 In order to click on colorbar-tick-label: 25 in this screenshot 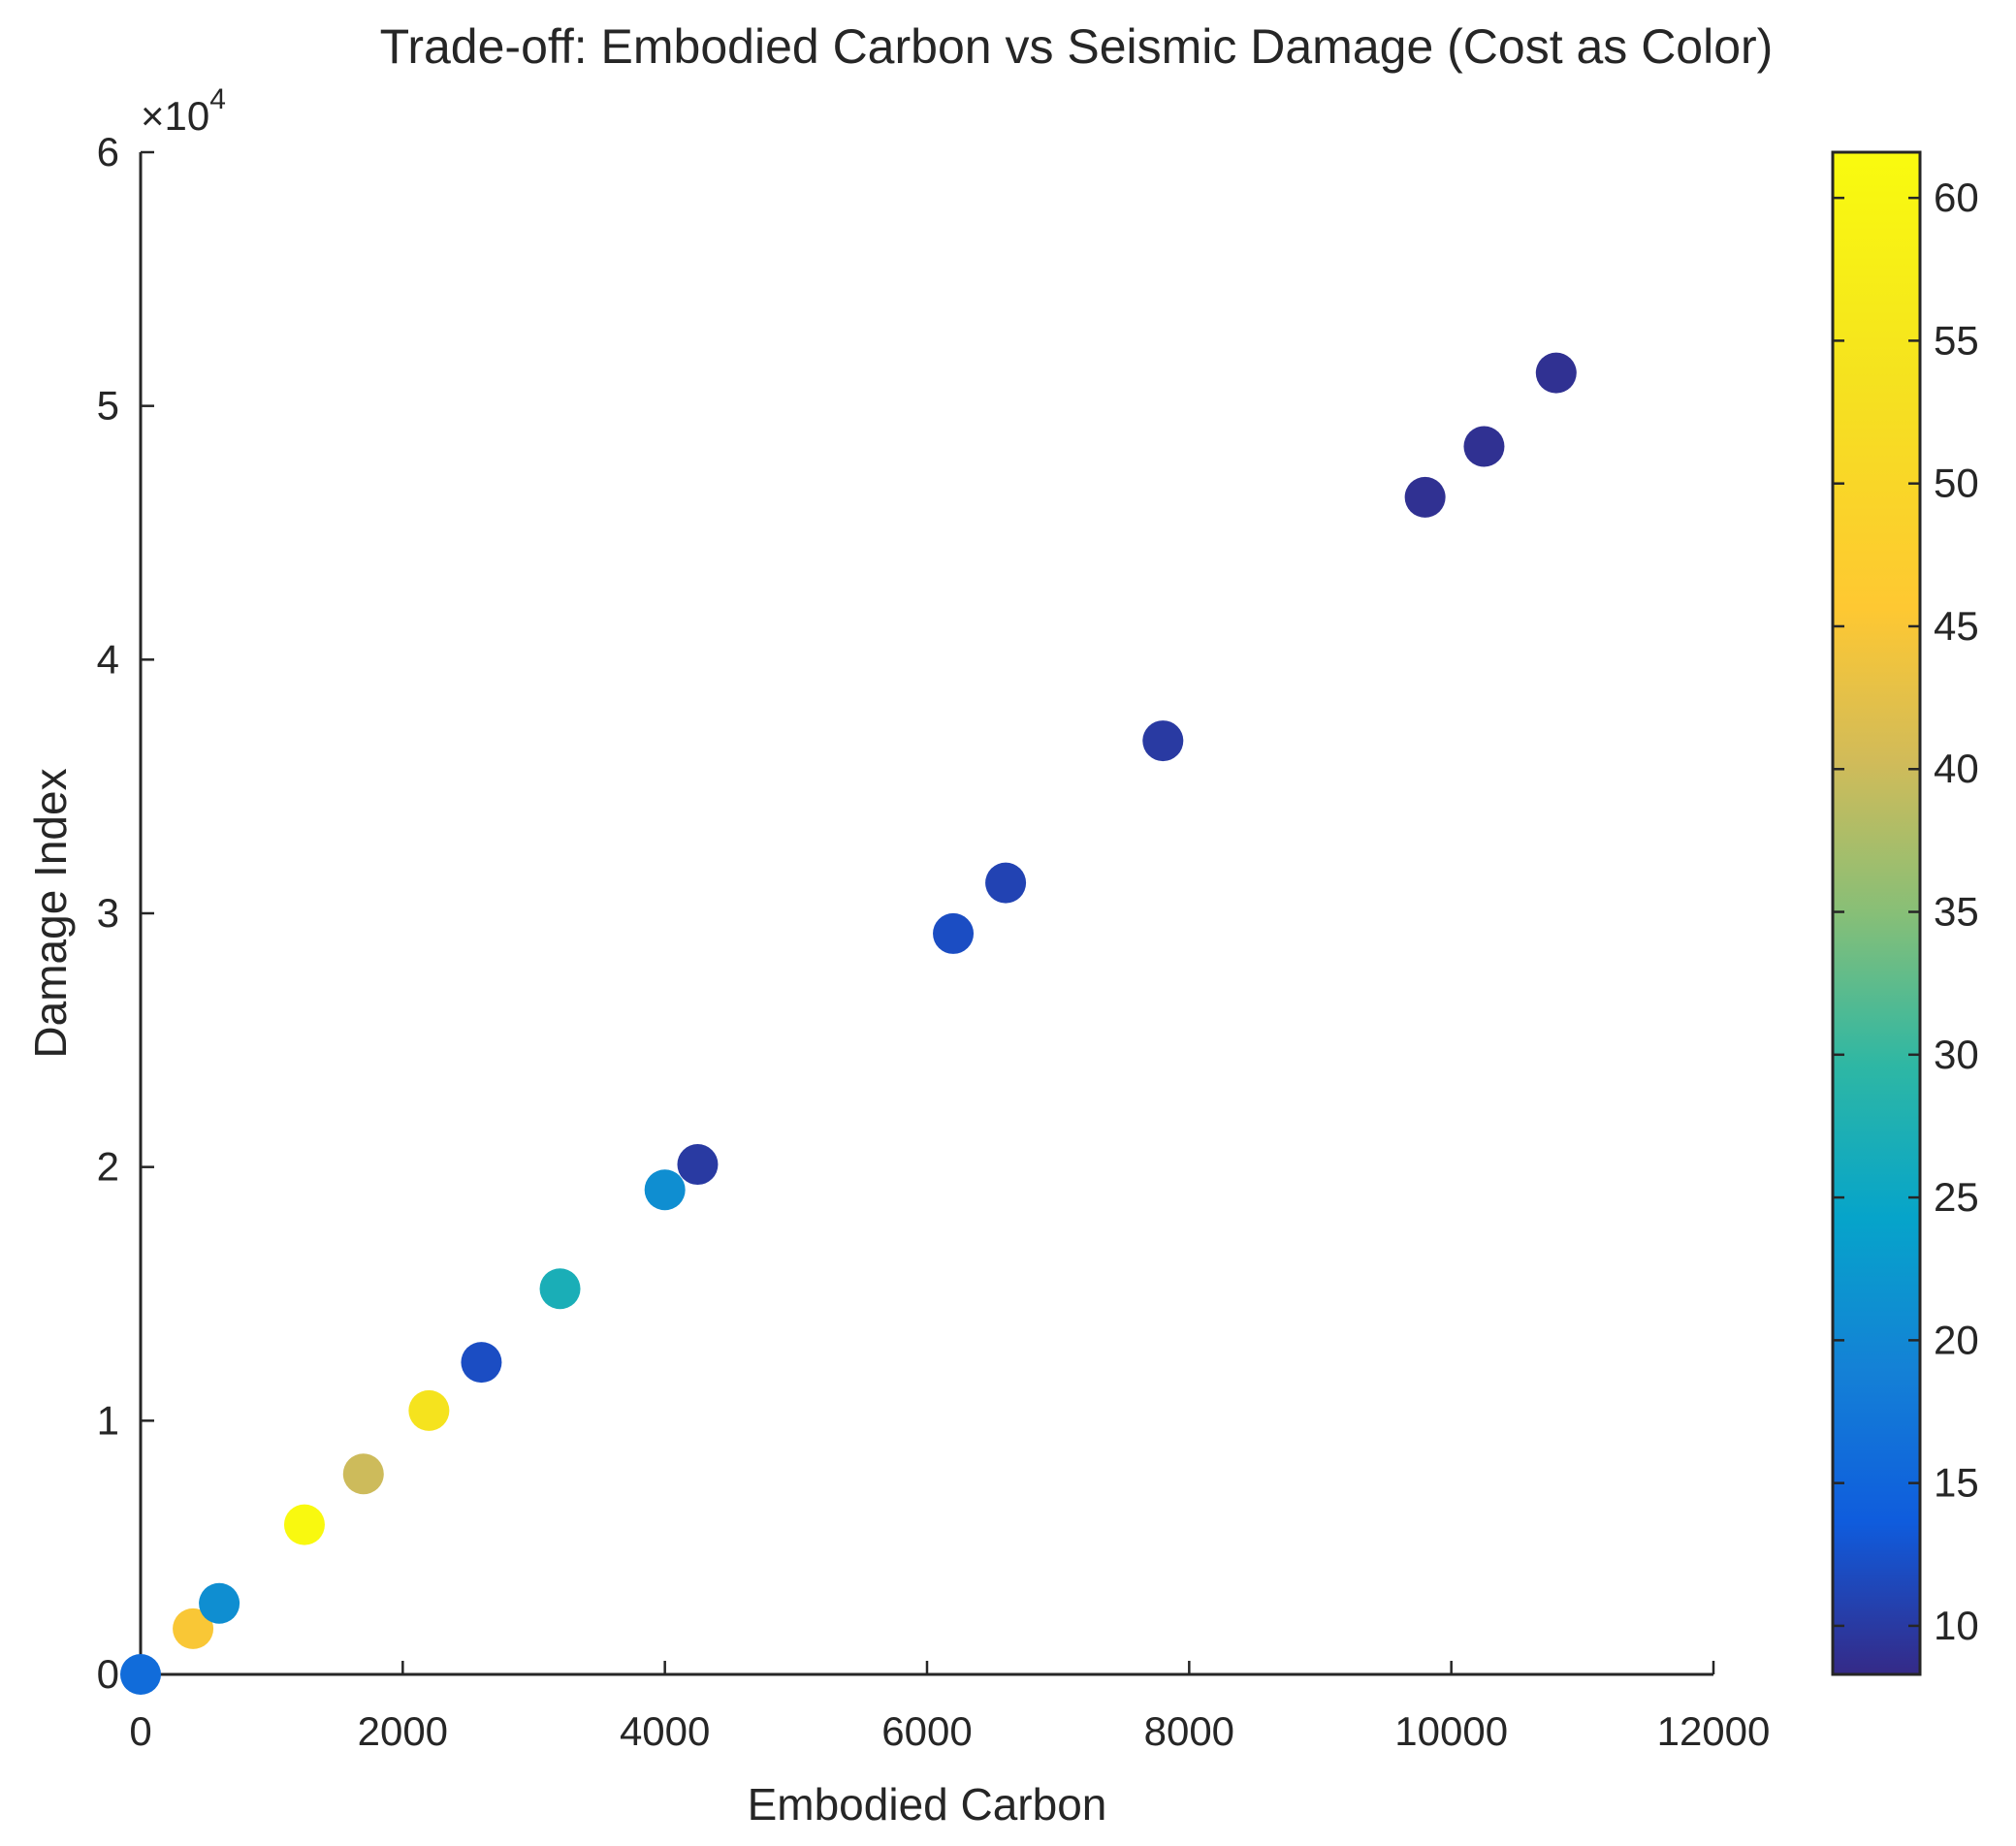, I will do `click(1956, 1197)`.